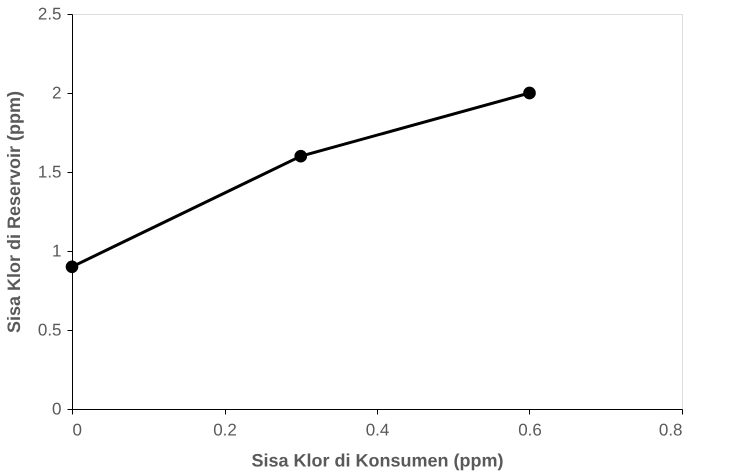 The height and width of the screenshot is (475, 734). I want to click on x-tick-label: 0.6, so click(530, 430).